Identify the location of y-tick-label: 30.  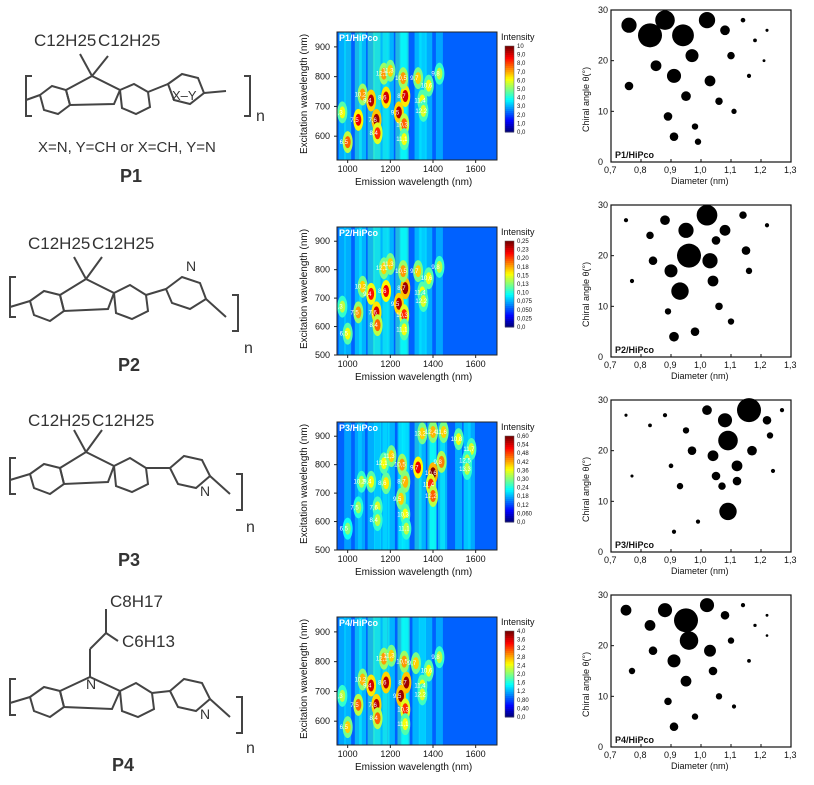
(603, 595).